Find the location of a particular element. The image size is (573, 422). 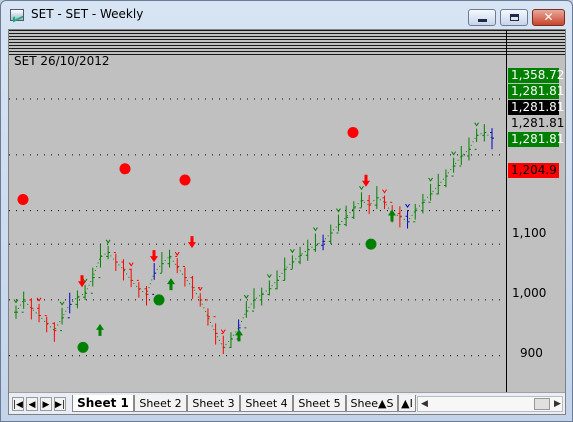

prev-sheet-button: ◀ is located at coordinates (32, 404).